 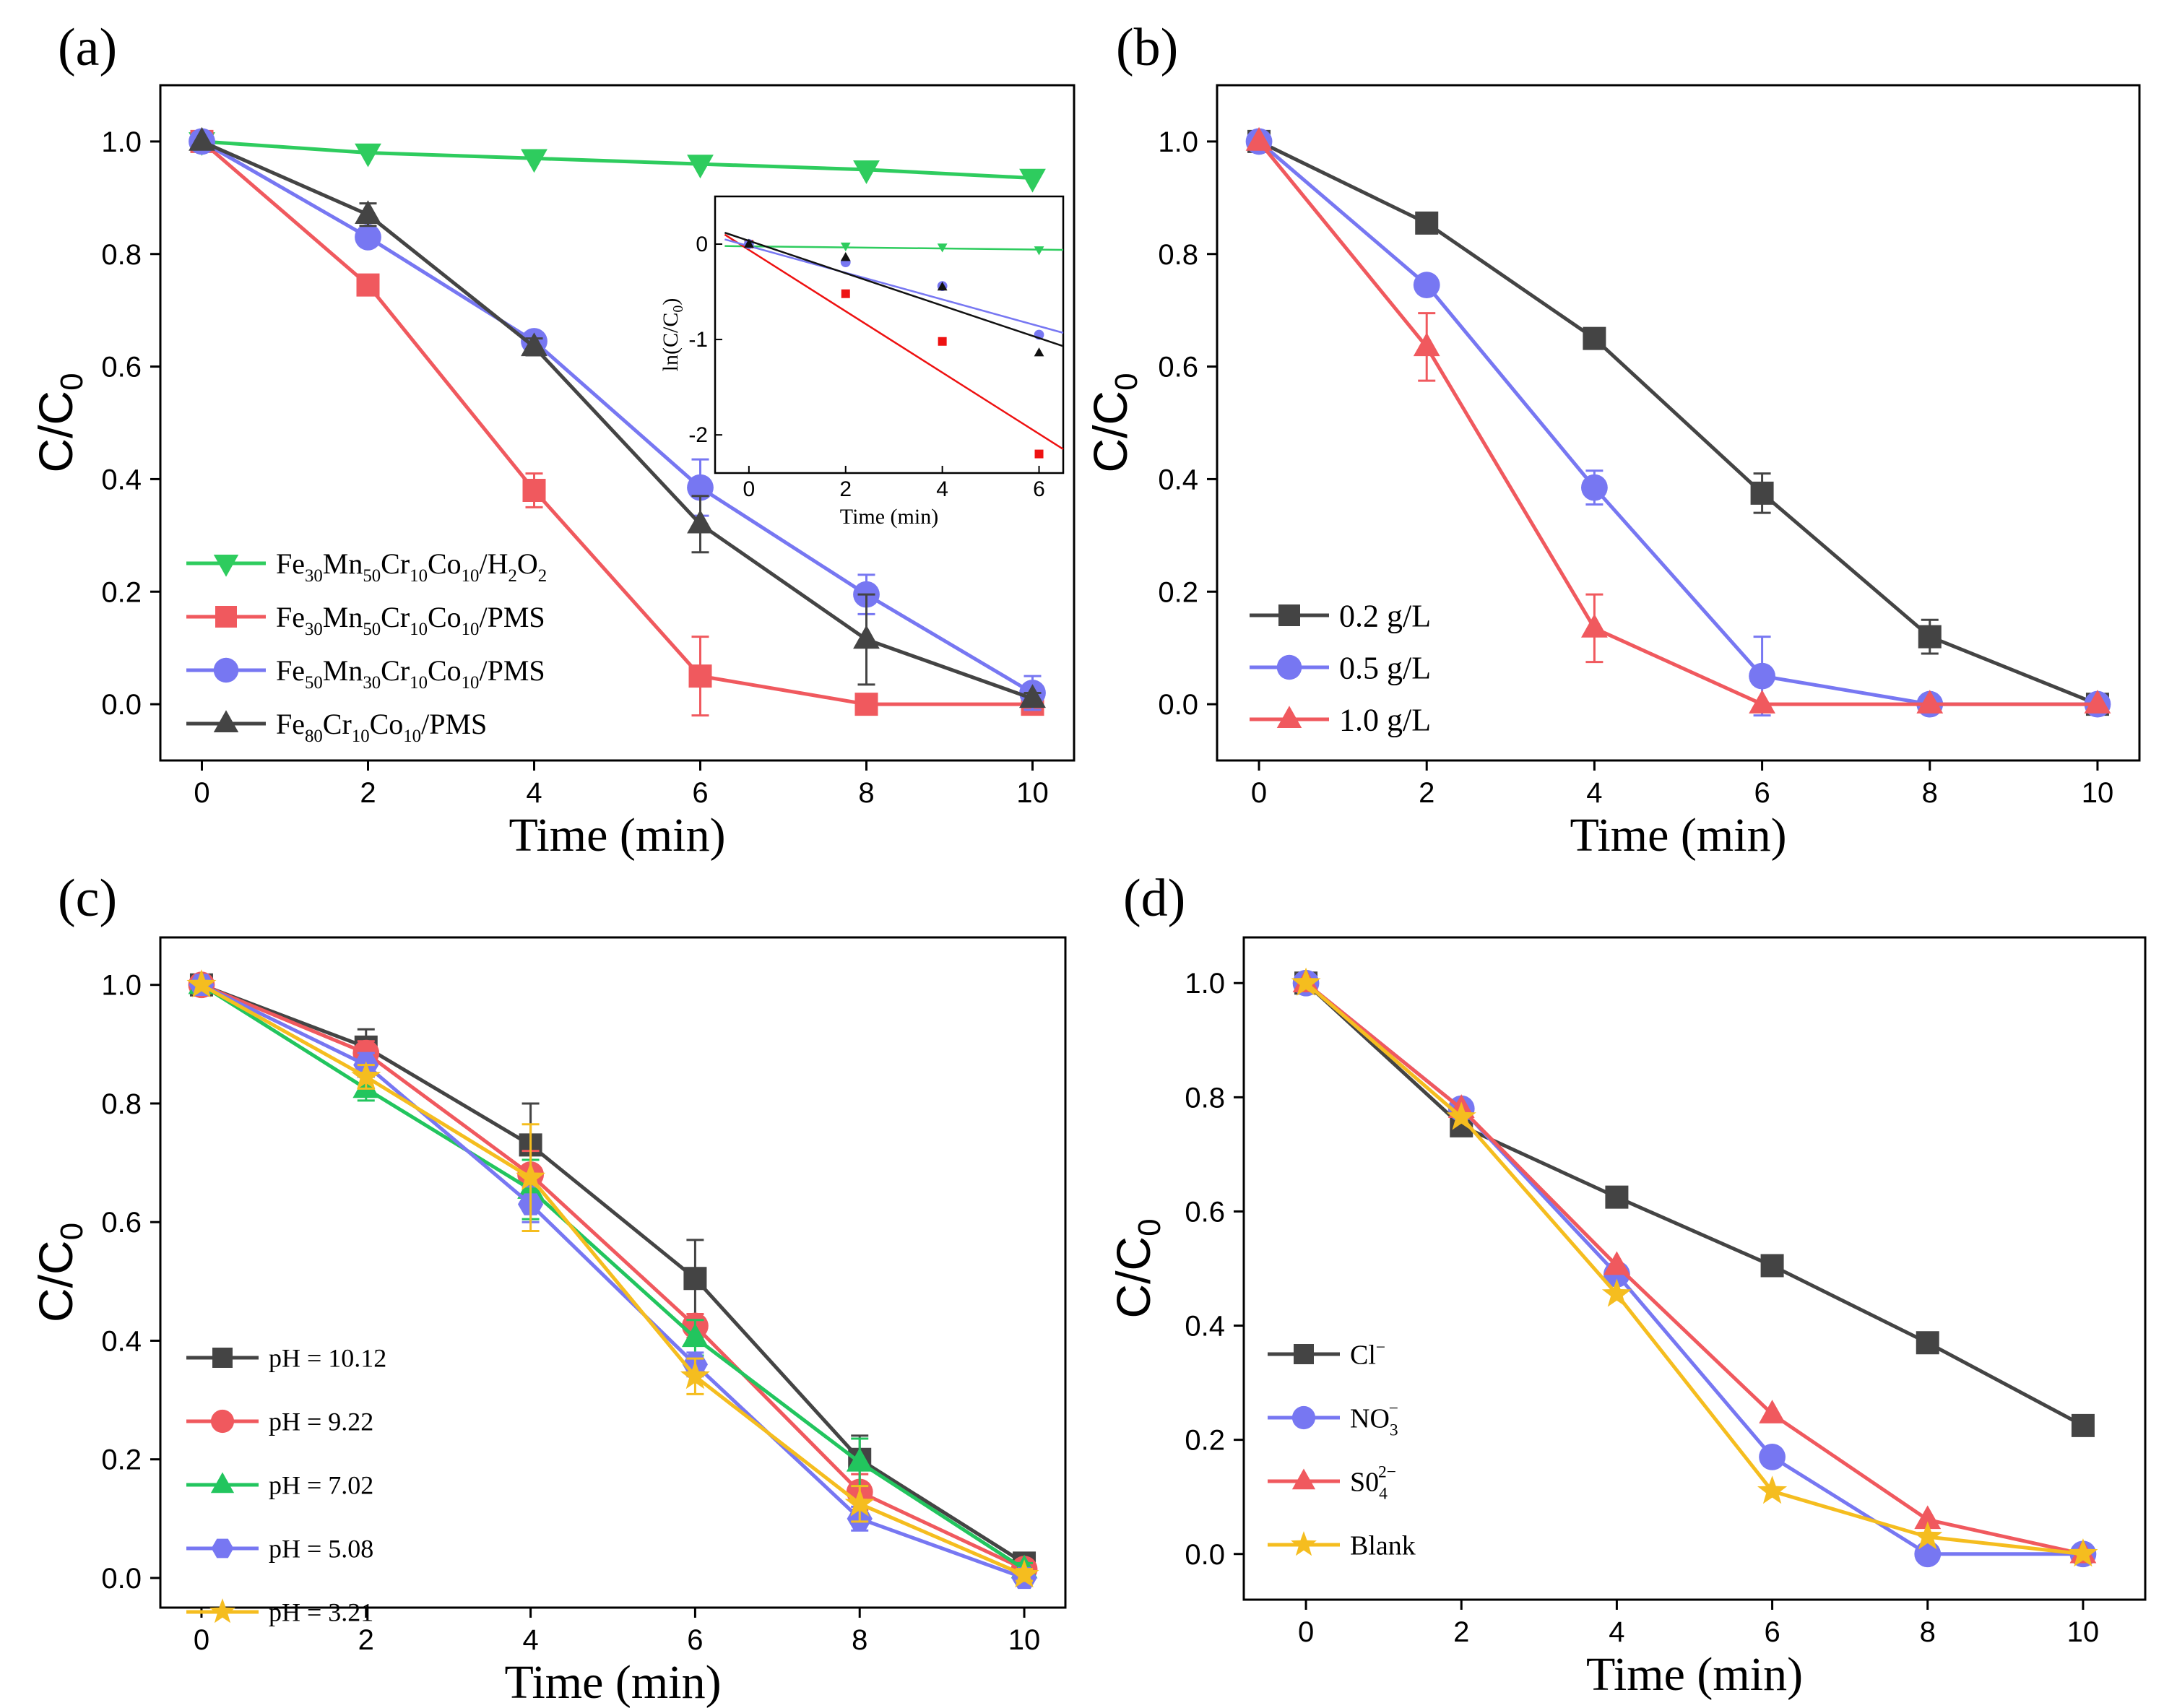 What do you see at coordinates (702, 244) in the screenshot?
I see `inset-y-tick-label: 0` at bounding box center [702, 244].